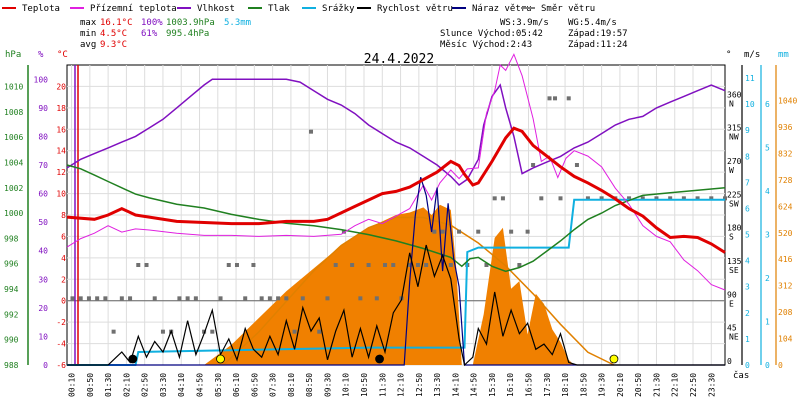  What do you see at coordinates (785, 206) in the screenshot?
I see `sun-tick: 624` at bounding box center [785, 206].